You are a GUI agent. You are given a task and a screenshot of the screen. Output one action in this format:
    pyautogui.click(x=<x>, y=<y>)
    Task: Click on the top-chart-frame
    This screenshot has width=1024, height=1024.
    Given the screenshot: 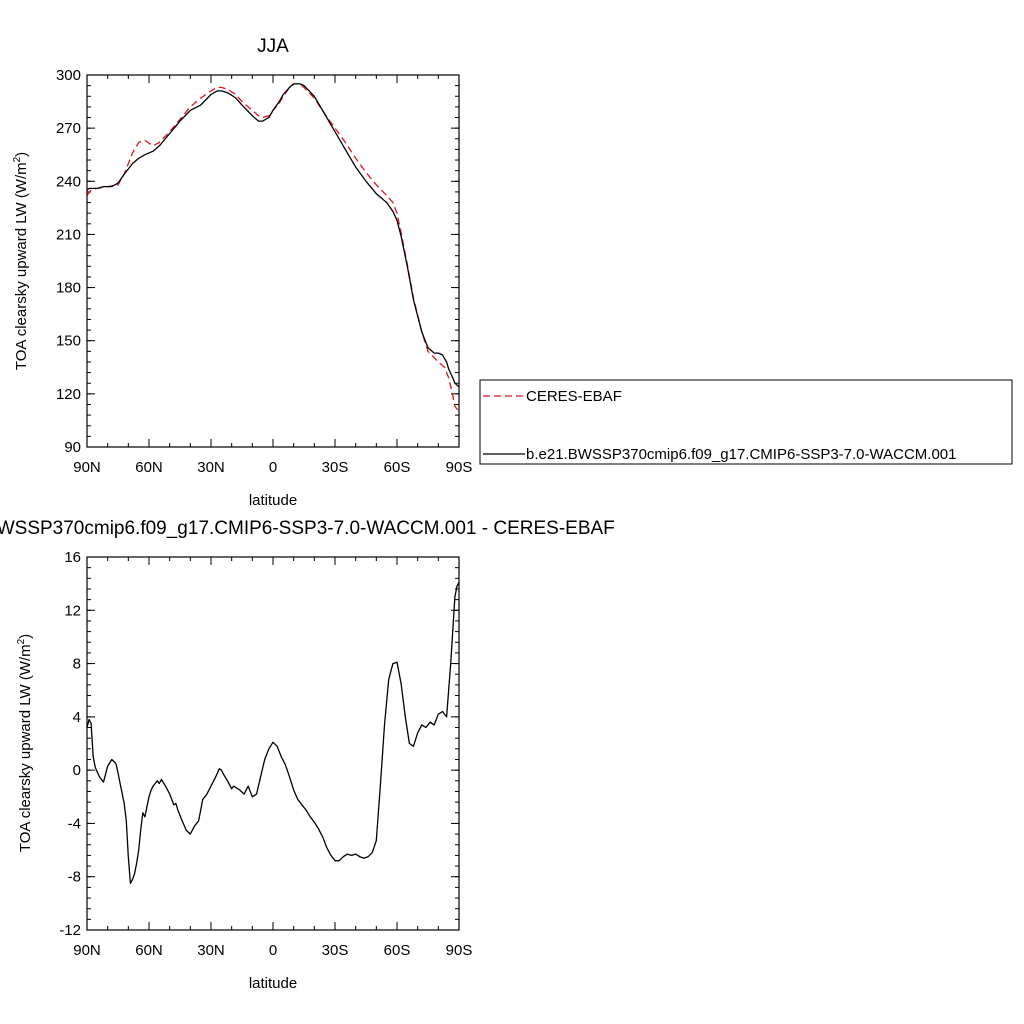 What is the action you would take?
    pyautogui.click(x=273, y=261)
    